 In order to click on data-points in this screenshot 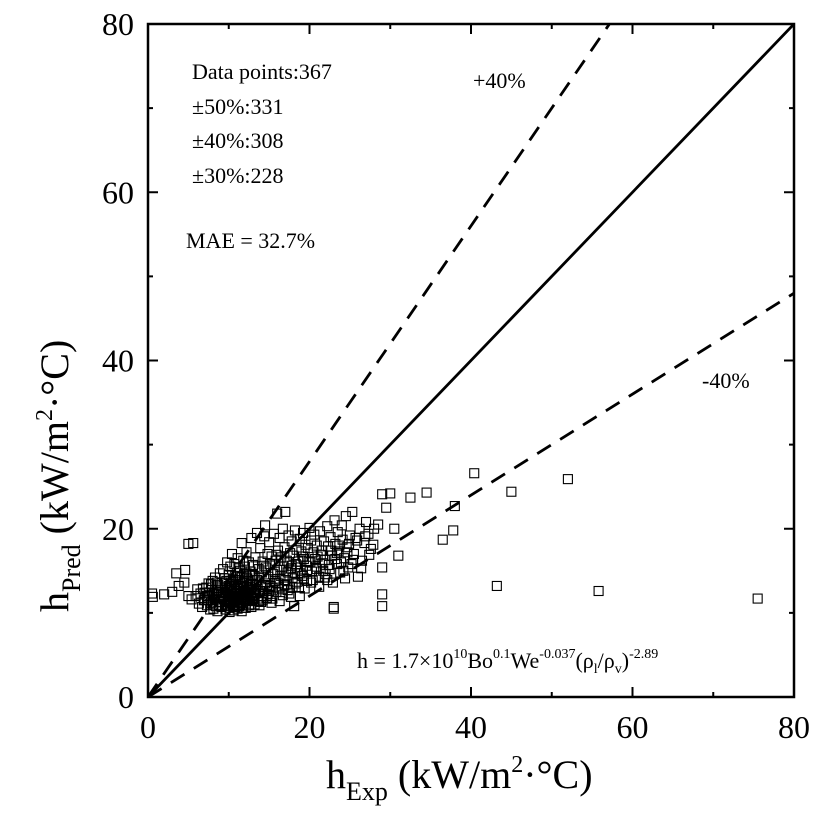, I will do `click(455, 543)`.